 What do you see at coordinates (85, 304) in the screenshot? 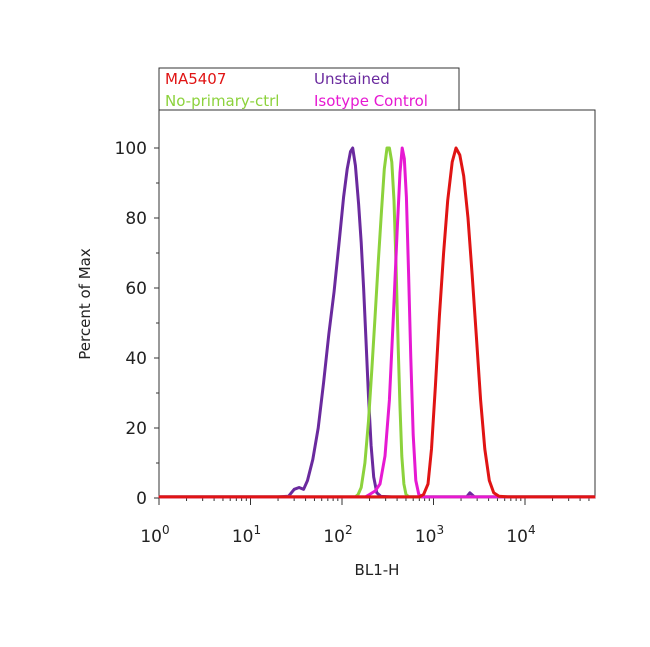
I see `y-axis-title: Percent of Max` at bounding box center [85, 304].